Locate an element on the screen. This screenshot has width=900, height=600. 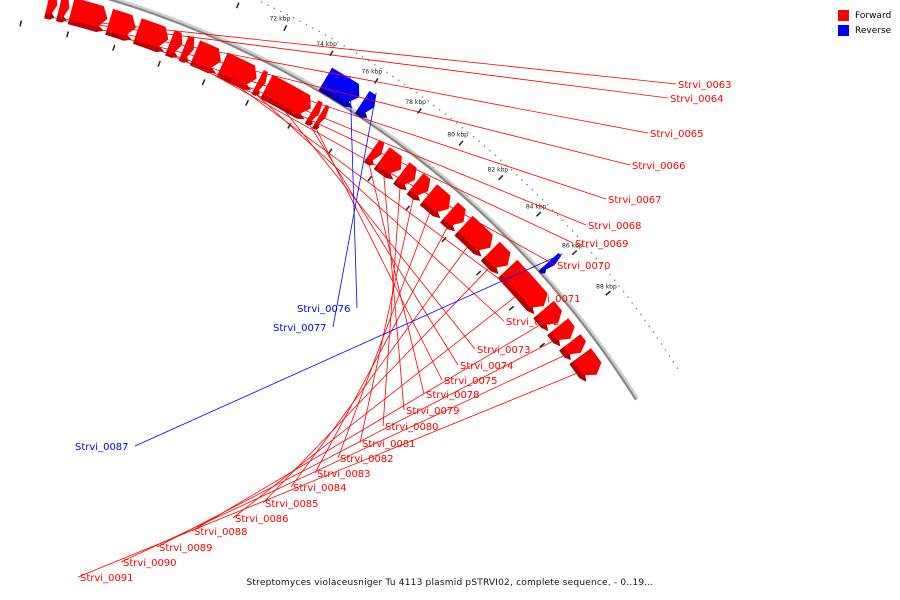
gene-label: Strvi_0085 is located at coordinates (292, 504).